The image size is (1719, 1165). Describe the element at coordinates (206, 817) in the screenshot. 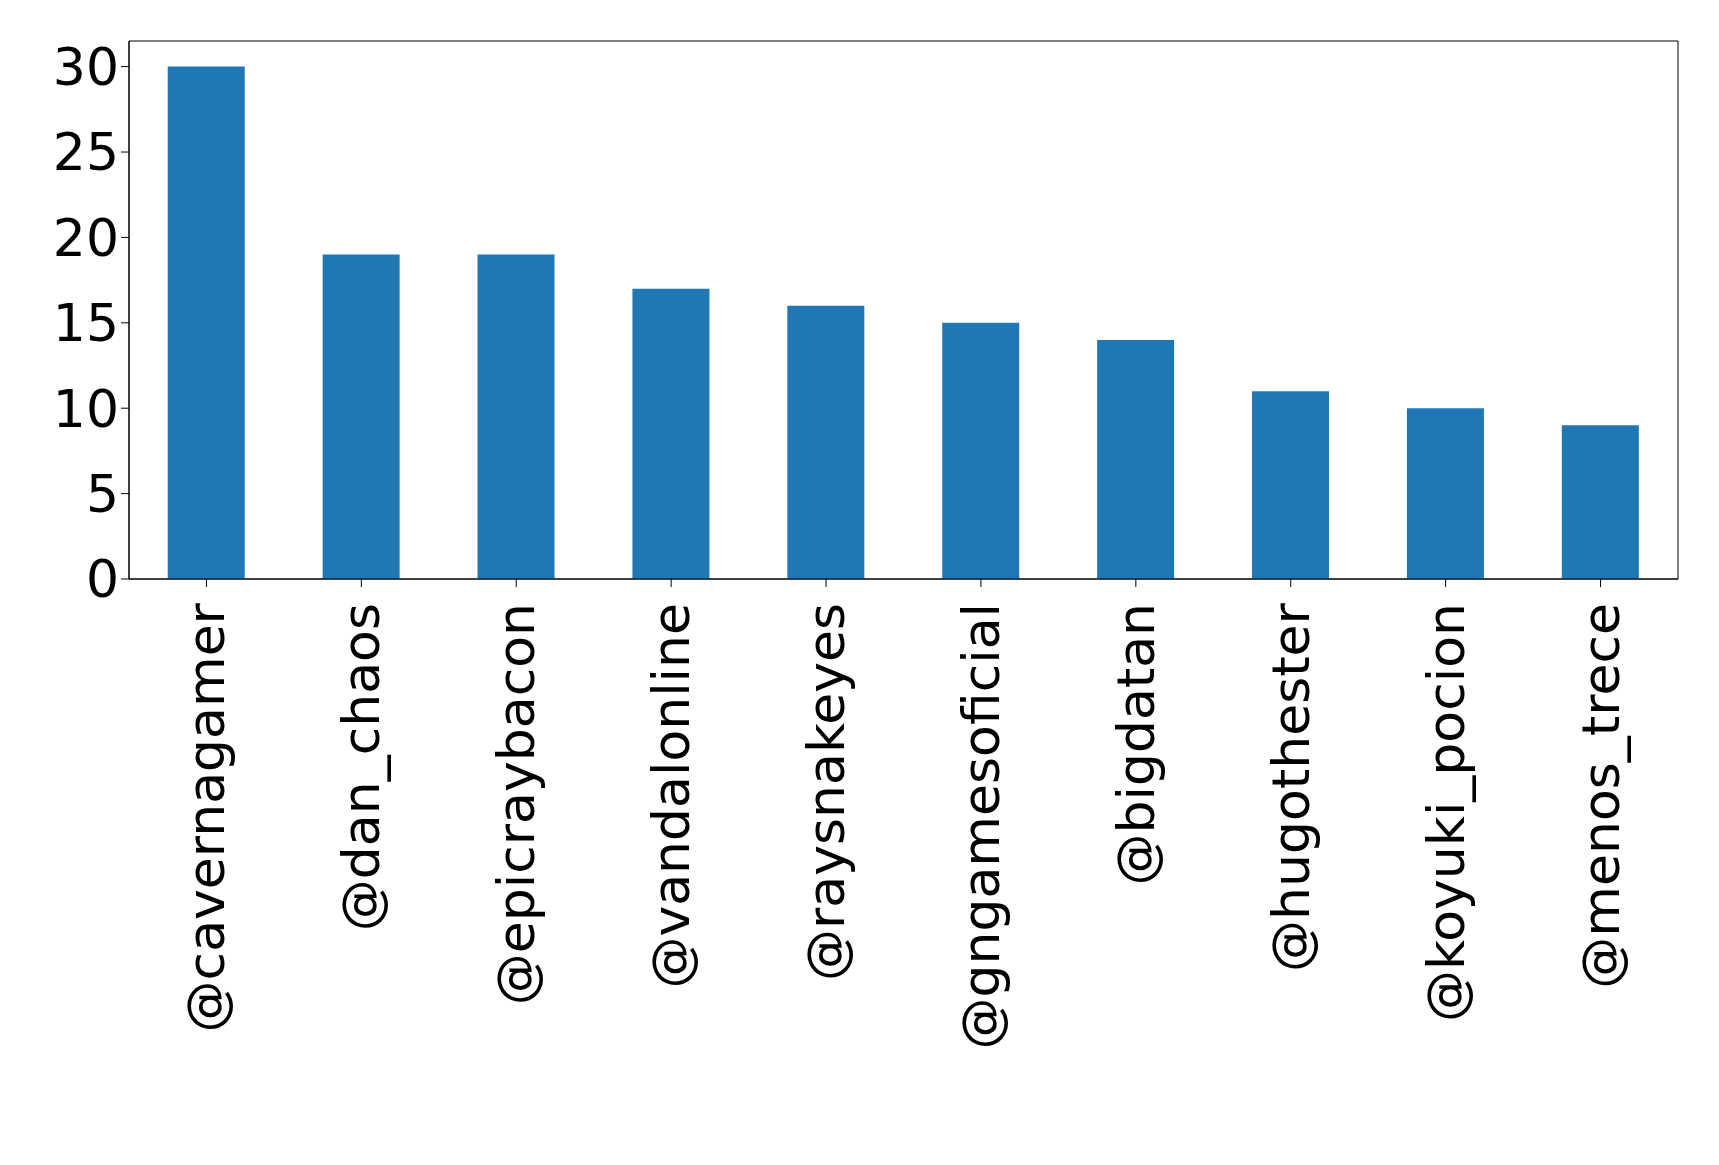

I see `x-tick-label: @cavernagamer` at that location.